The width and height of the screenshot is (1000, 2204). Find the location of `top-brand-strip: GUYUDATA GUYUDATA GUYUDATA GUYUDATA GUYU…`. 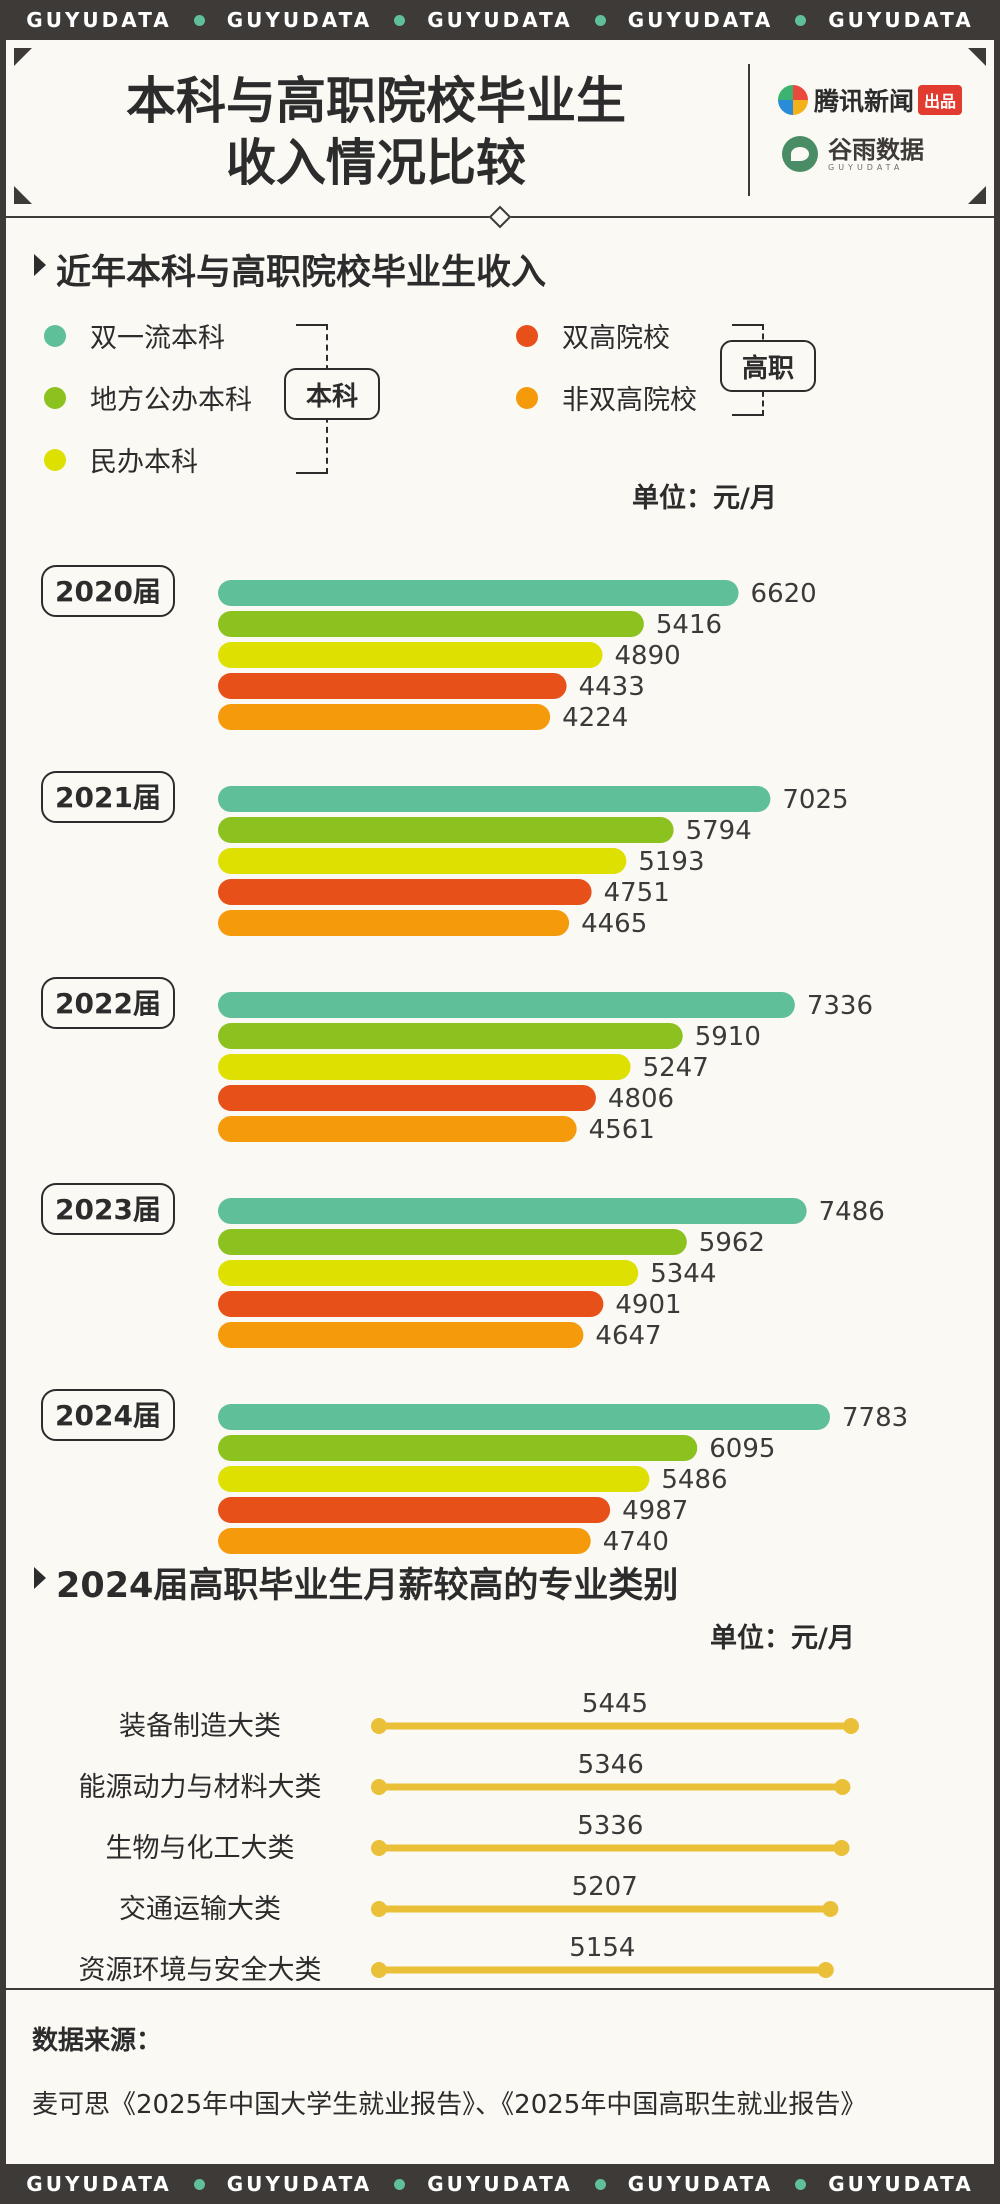

top-brand-strip: GUYUDATA GUYUDATA GUYUDATA GUYUDATA GUYU… is located at coordinates (500, 20).